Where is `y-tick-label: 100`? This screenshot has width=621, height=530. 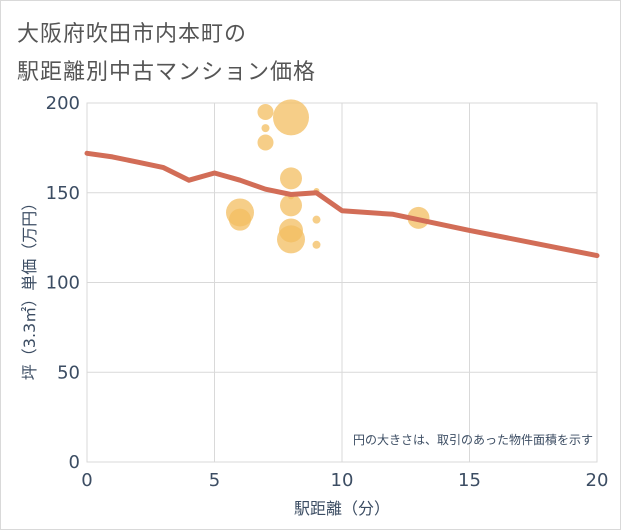
y-tick-label: 100 is located at coordinates (63, 283).